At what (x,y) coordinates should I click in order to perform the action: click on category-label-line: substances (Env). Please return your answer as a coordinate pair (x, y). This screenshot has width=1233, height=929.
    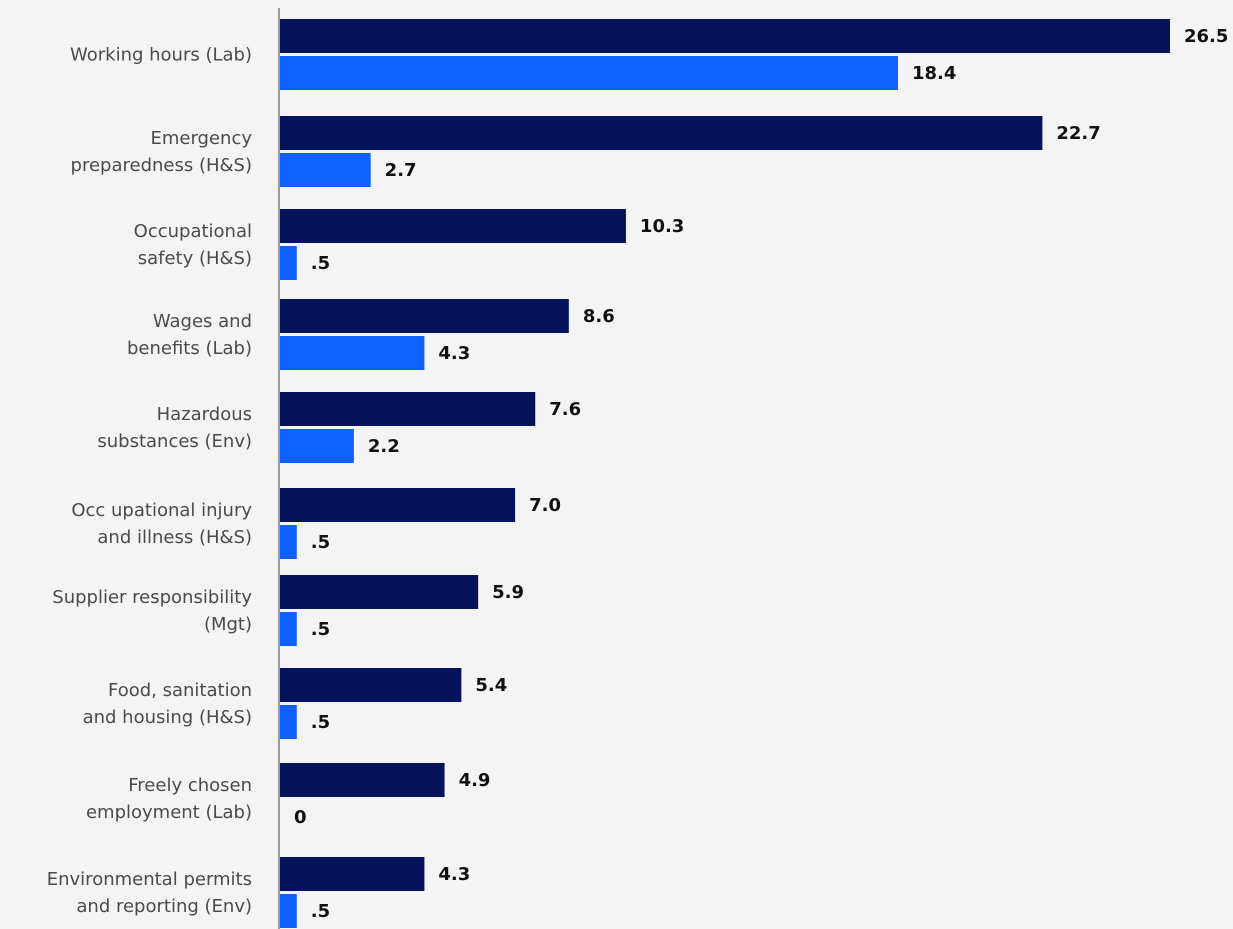
    Looking at the image, I should click on (174, 441).